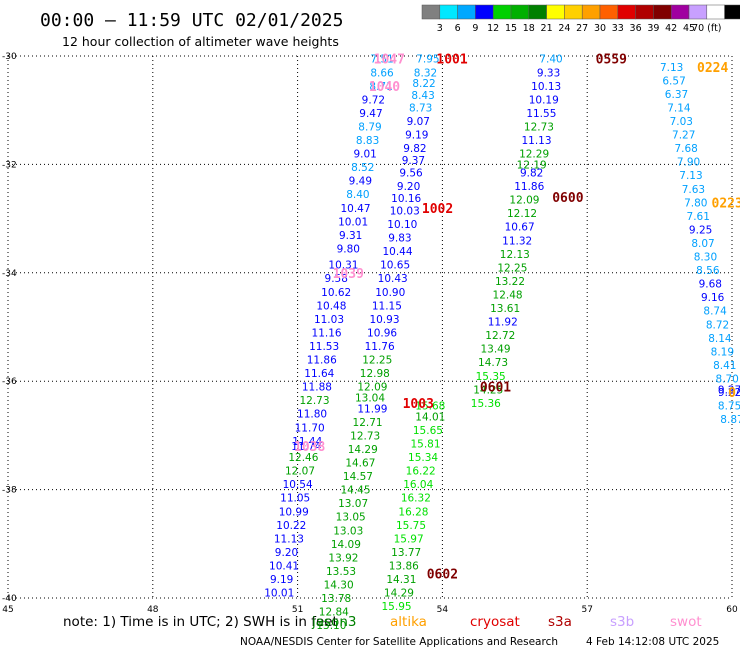  What do you see at coordinates (428, 431) in the screenshot?
I see `wave-height-value: 15.65` at bounding box center [428, 431].